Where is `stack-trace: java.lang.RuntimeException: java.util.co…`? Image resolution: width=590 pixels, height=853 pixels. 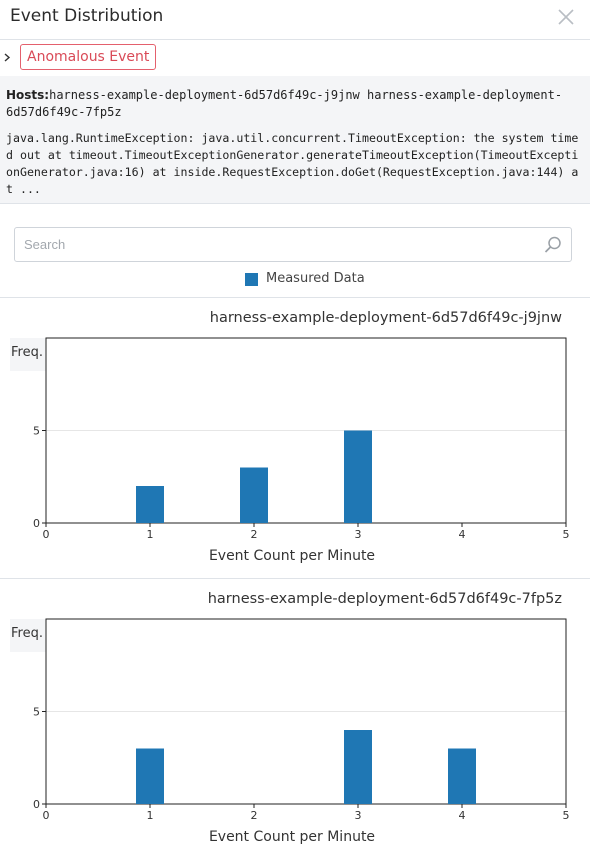 stack-trace: java.lang.RuntimeException: java.util.co… is located at coordinates (292, 163).